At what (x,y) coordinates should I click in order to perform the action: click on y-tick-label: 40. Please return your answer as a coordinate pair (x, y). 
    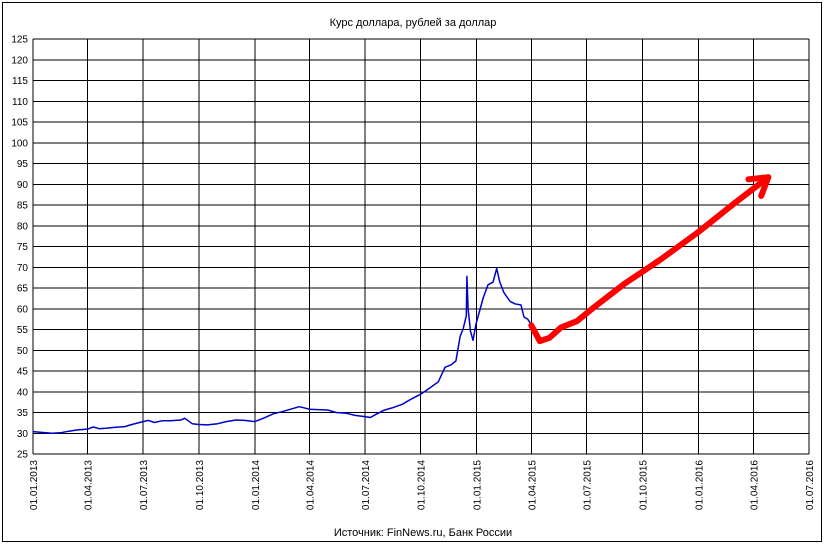
    Looking at the image, I should click on (23, 392).